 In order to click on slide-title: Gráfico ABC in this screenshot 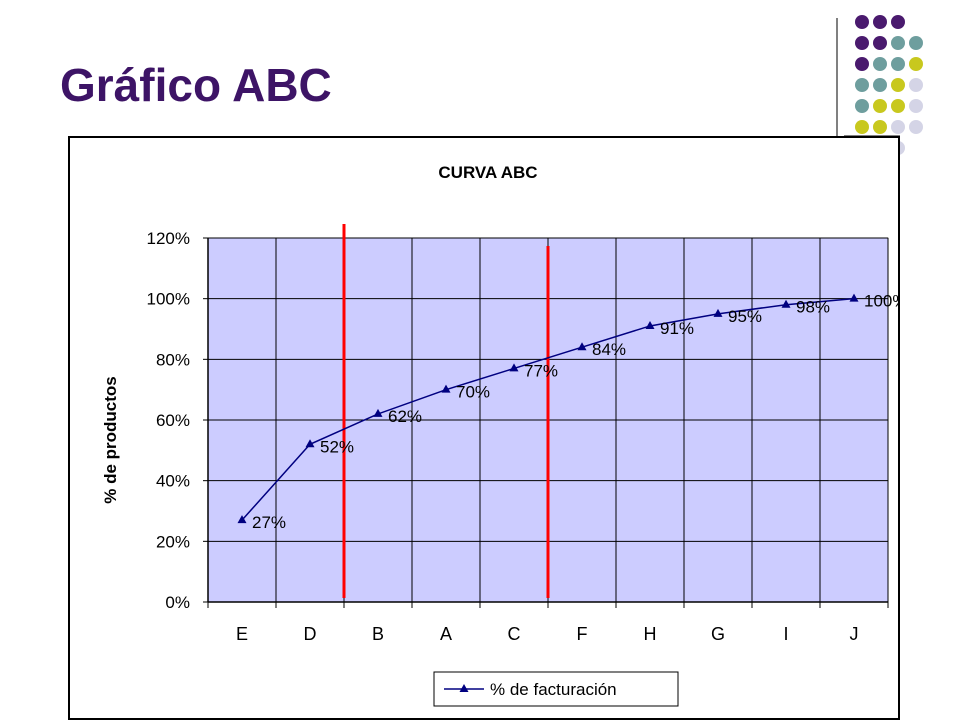, I will do `click(196, 85)`.